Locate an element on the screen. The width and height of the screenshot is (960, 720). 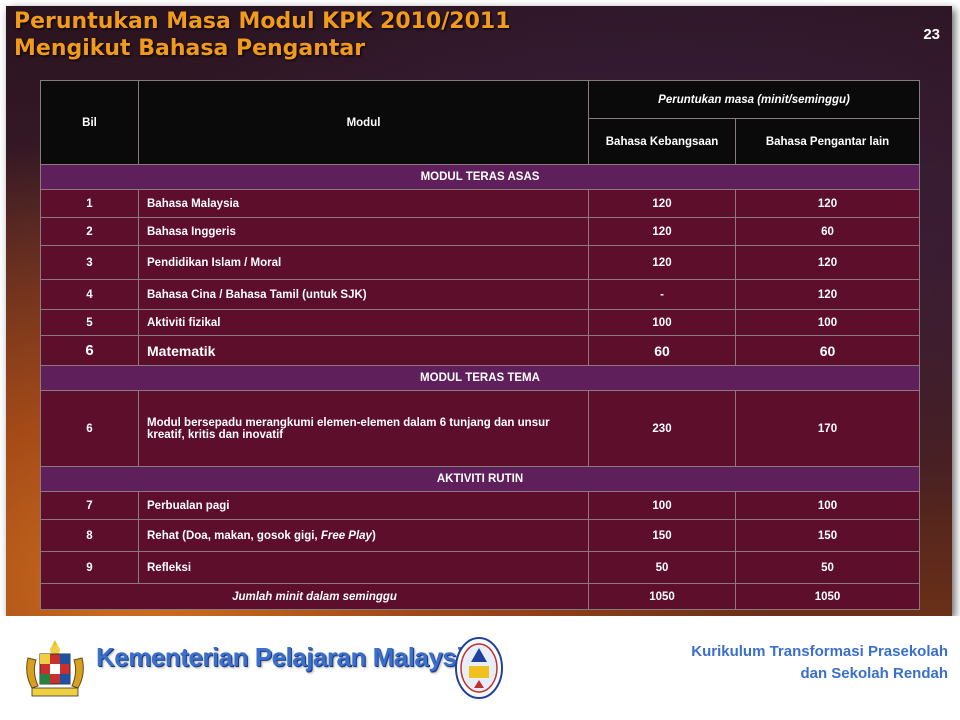
table-row: 1 Bahasa Malaysia 120 120 is located at coordinates (480, 203).